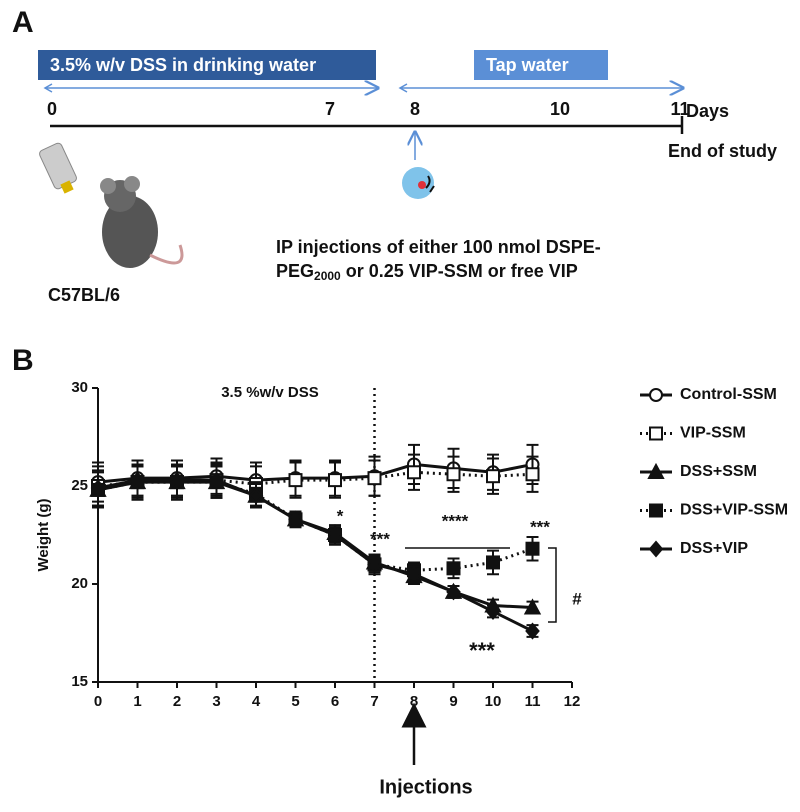  I want to click on timeline-label: 10, so click(560, 109).